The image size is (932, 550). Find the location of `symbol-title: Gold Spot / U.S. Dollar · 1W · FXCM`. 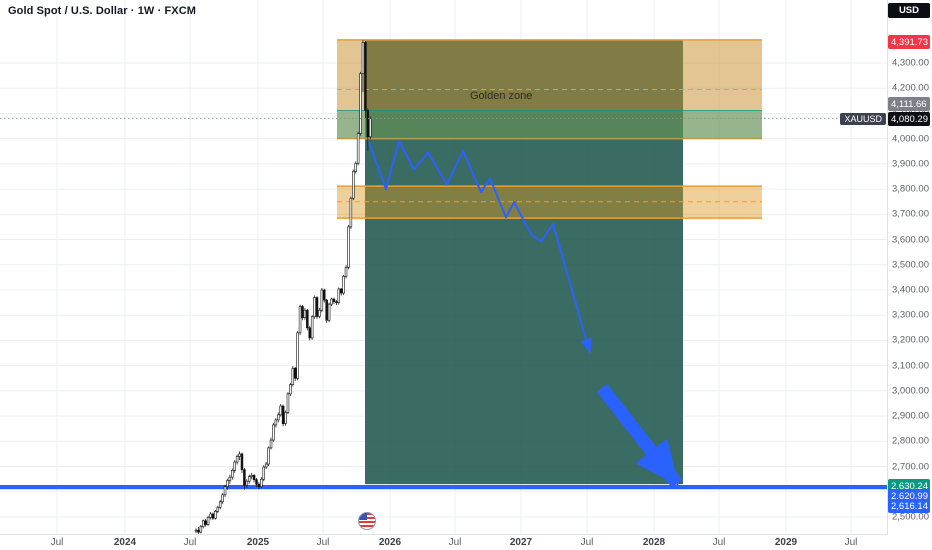

symbol-title: Gold Spot / U.S. Dollar · 1W · FXCM is located at coordinates (102, 11).